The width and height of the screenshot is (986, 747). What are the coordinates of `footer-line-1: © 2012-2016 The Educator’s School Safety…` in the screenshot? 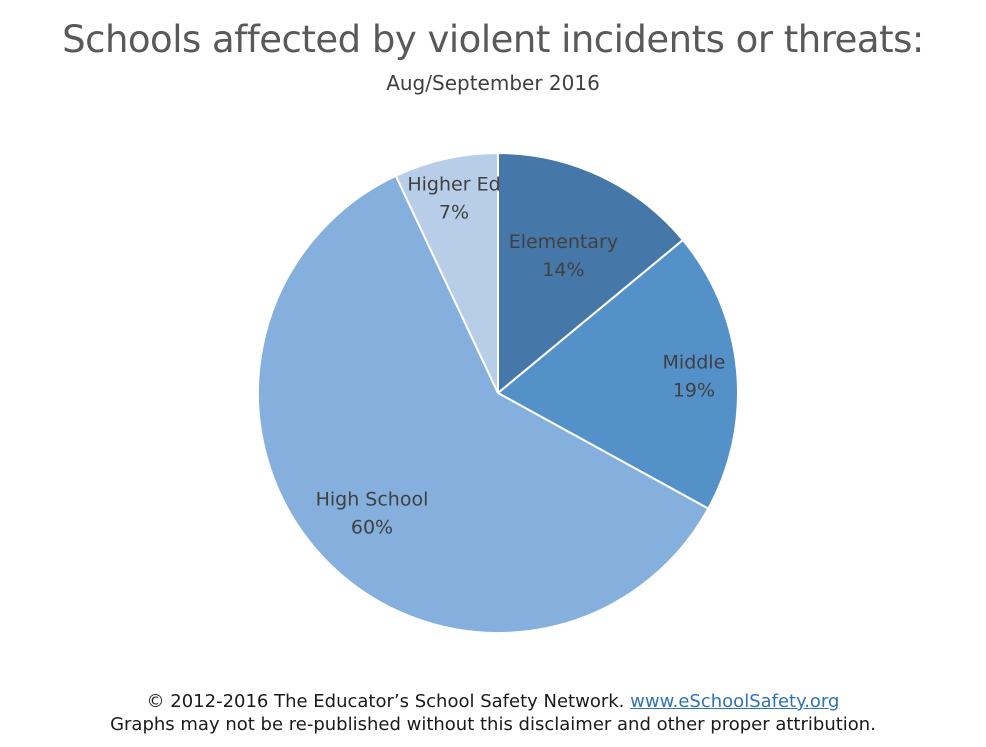 It's located at (493, 701).